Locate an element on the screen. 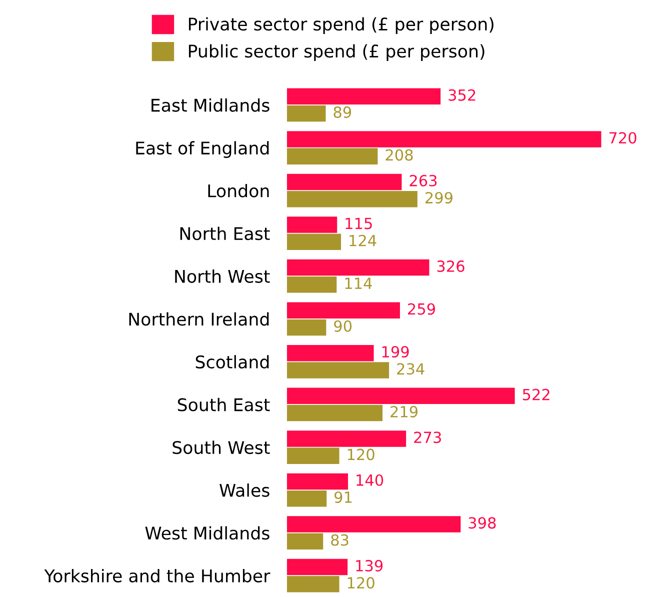 The image size is (652, 597). data-label: 140 is located at coordinates (370, 480).